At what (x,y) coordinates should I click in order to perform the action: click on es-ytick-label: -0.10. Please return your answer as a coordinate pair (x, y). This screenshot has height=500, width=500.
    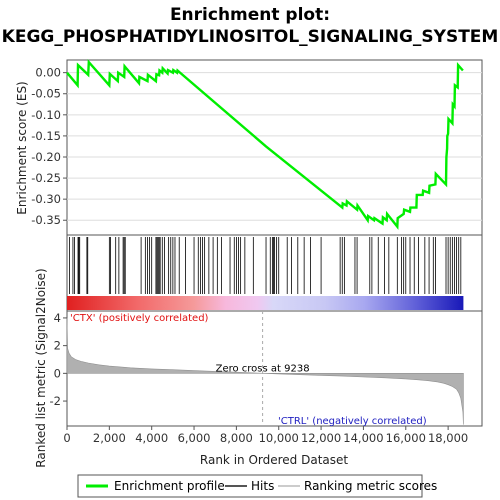
    Looking at the image, I should click on (46, 115).